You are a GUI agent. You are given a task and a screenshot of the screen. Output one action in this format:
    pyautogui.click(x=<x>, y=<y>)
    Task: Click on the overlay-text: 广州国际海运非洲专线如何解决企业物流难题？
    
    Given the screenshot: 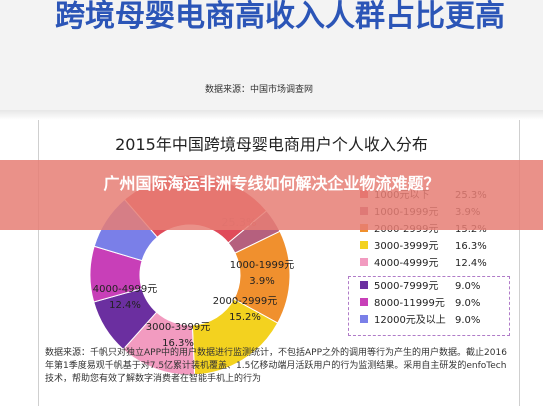 What is the action you would take?
    pyautogui.click(x=271, y=183)
    